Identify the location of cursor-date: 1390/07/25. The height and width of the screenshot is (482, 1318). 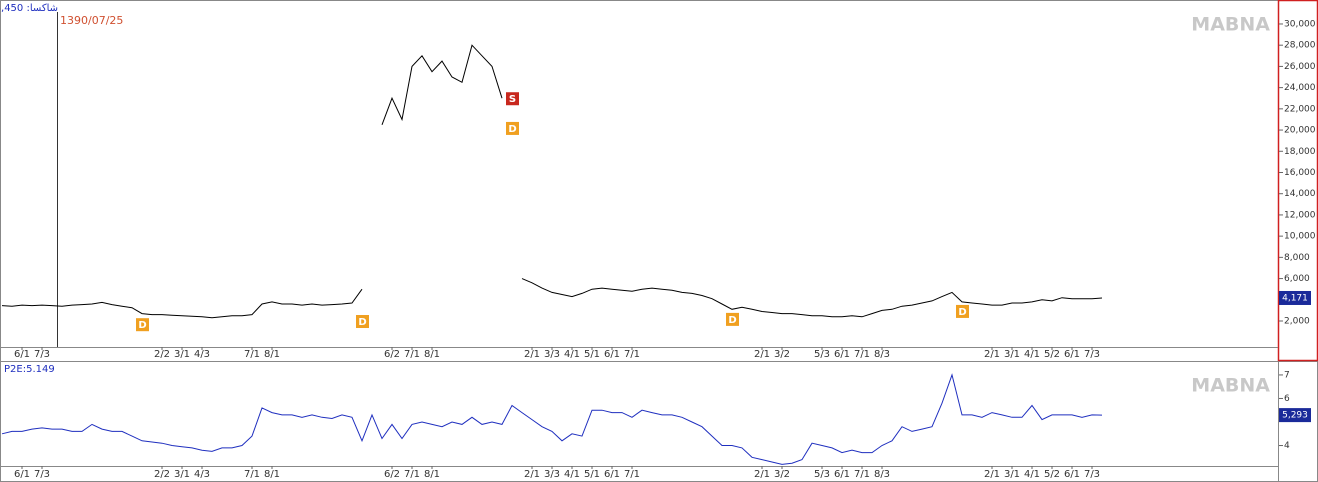
(91, 20).